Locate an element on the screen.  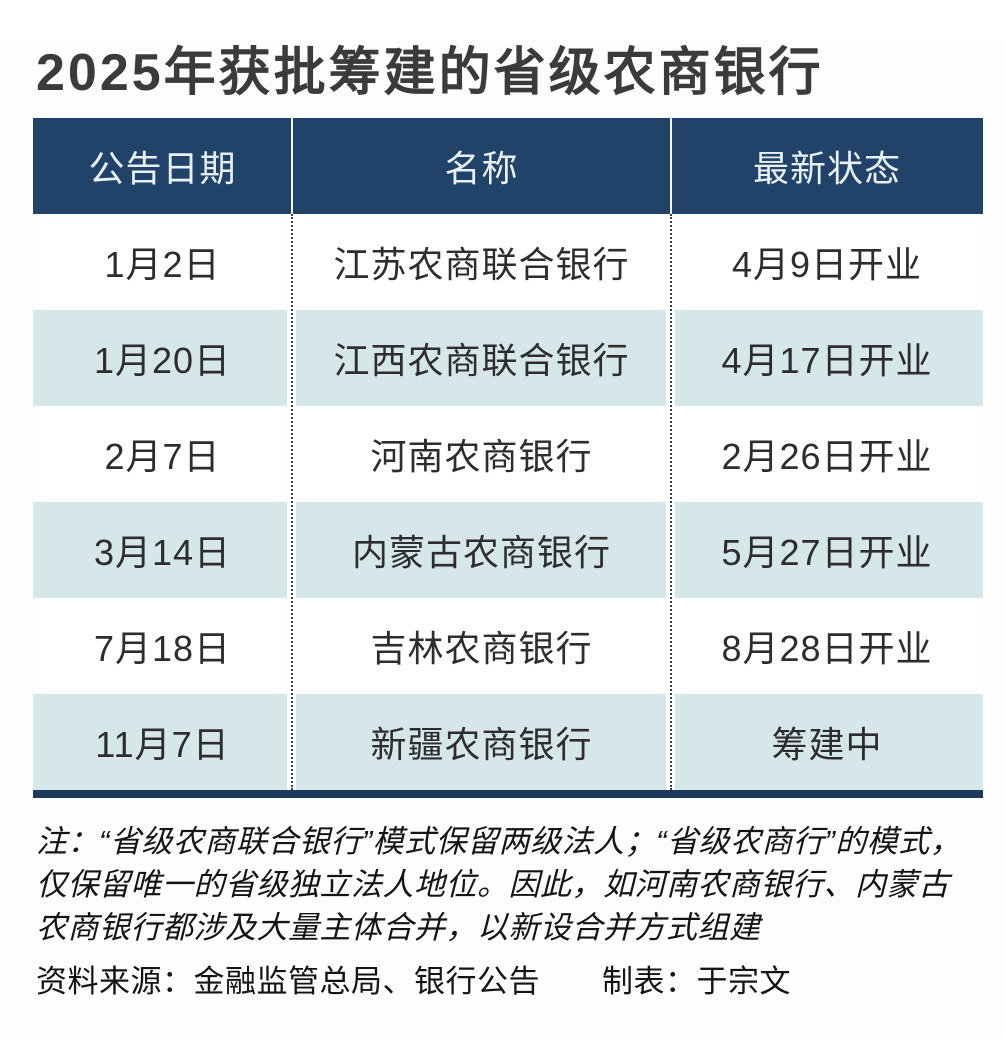
cell-announce-date: 1月20日 is located at coordinates (162, 361).